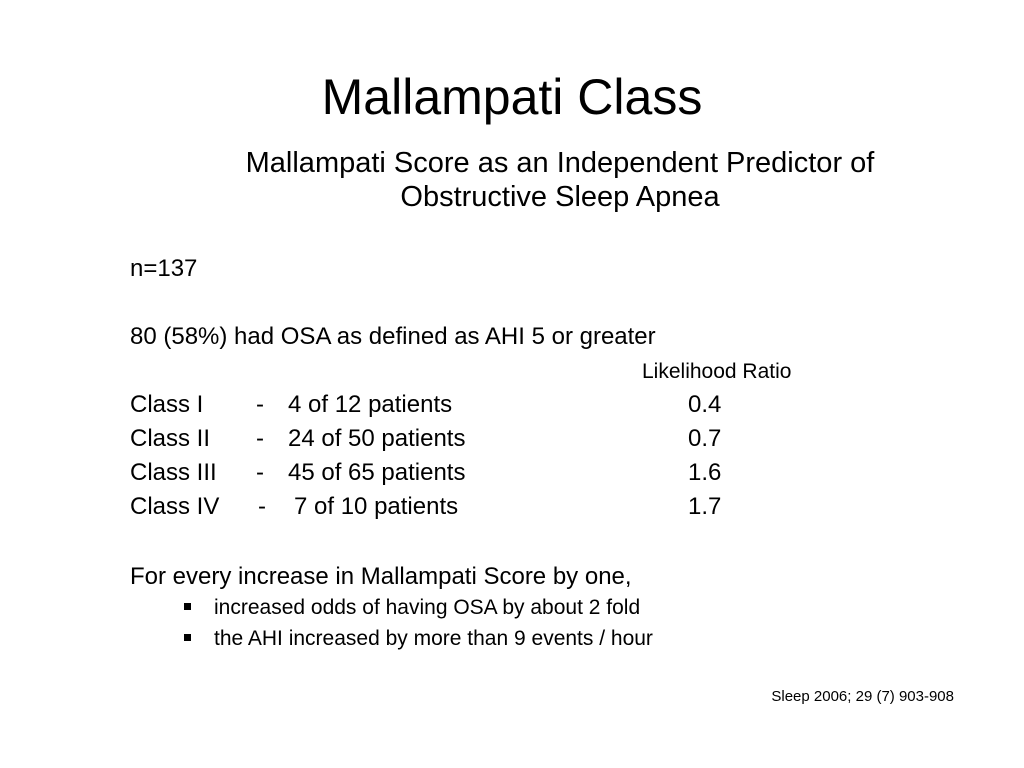 The width and height of the screenshot is (1024, 768). What do you see at coordinates (705, 472) in the screenshot?
I see `likelihood-ratio-value: 1.6` at bounding box center [705, 472].